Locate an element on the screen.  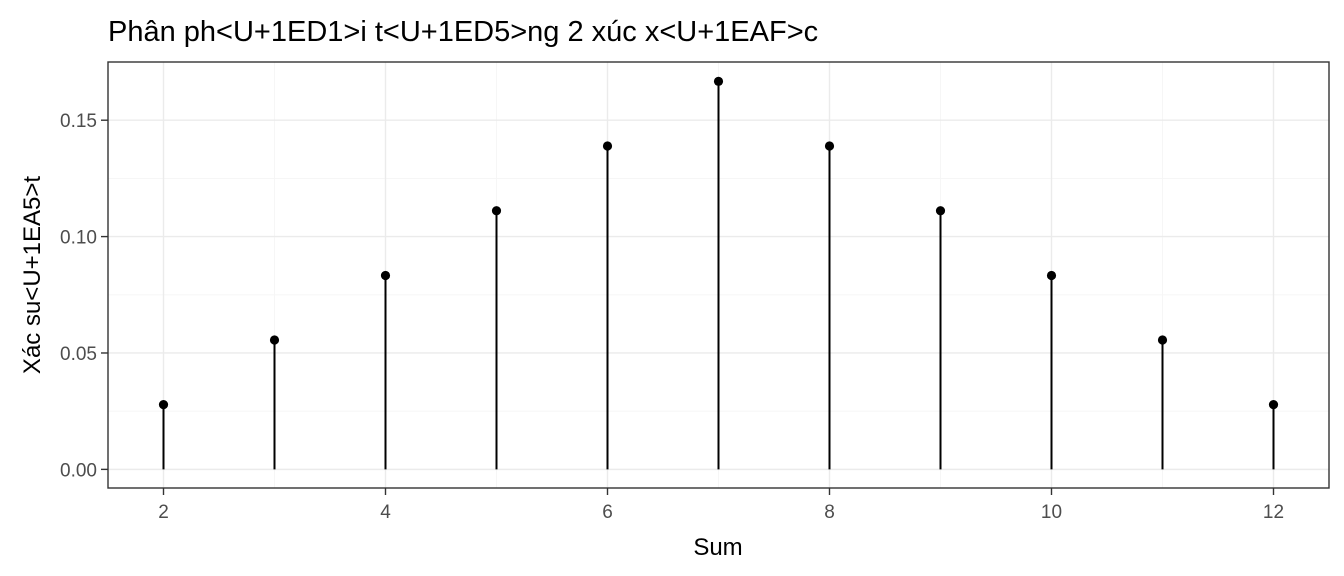
x-tick-label: 4 is located at coordinates (385, 512).